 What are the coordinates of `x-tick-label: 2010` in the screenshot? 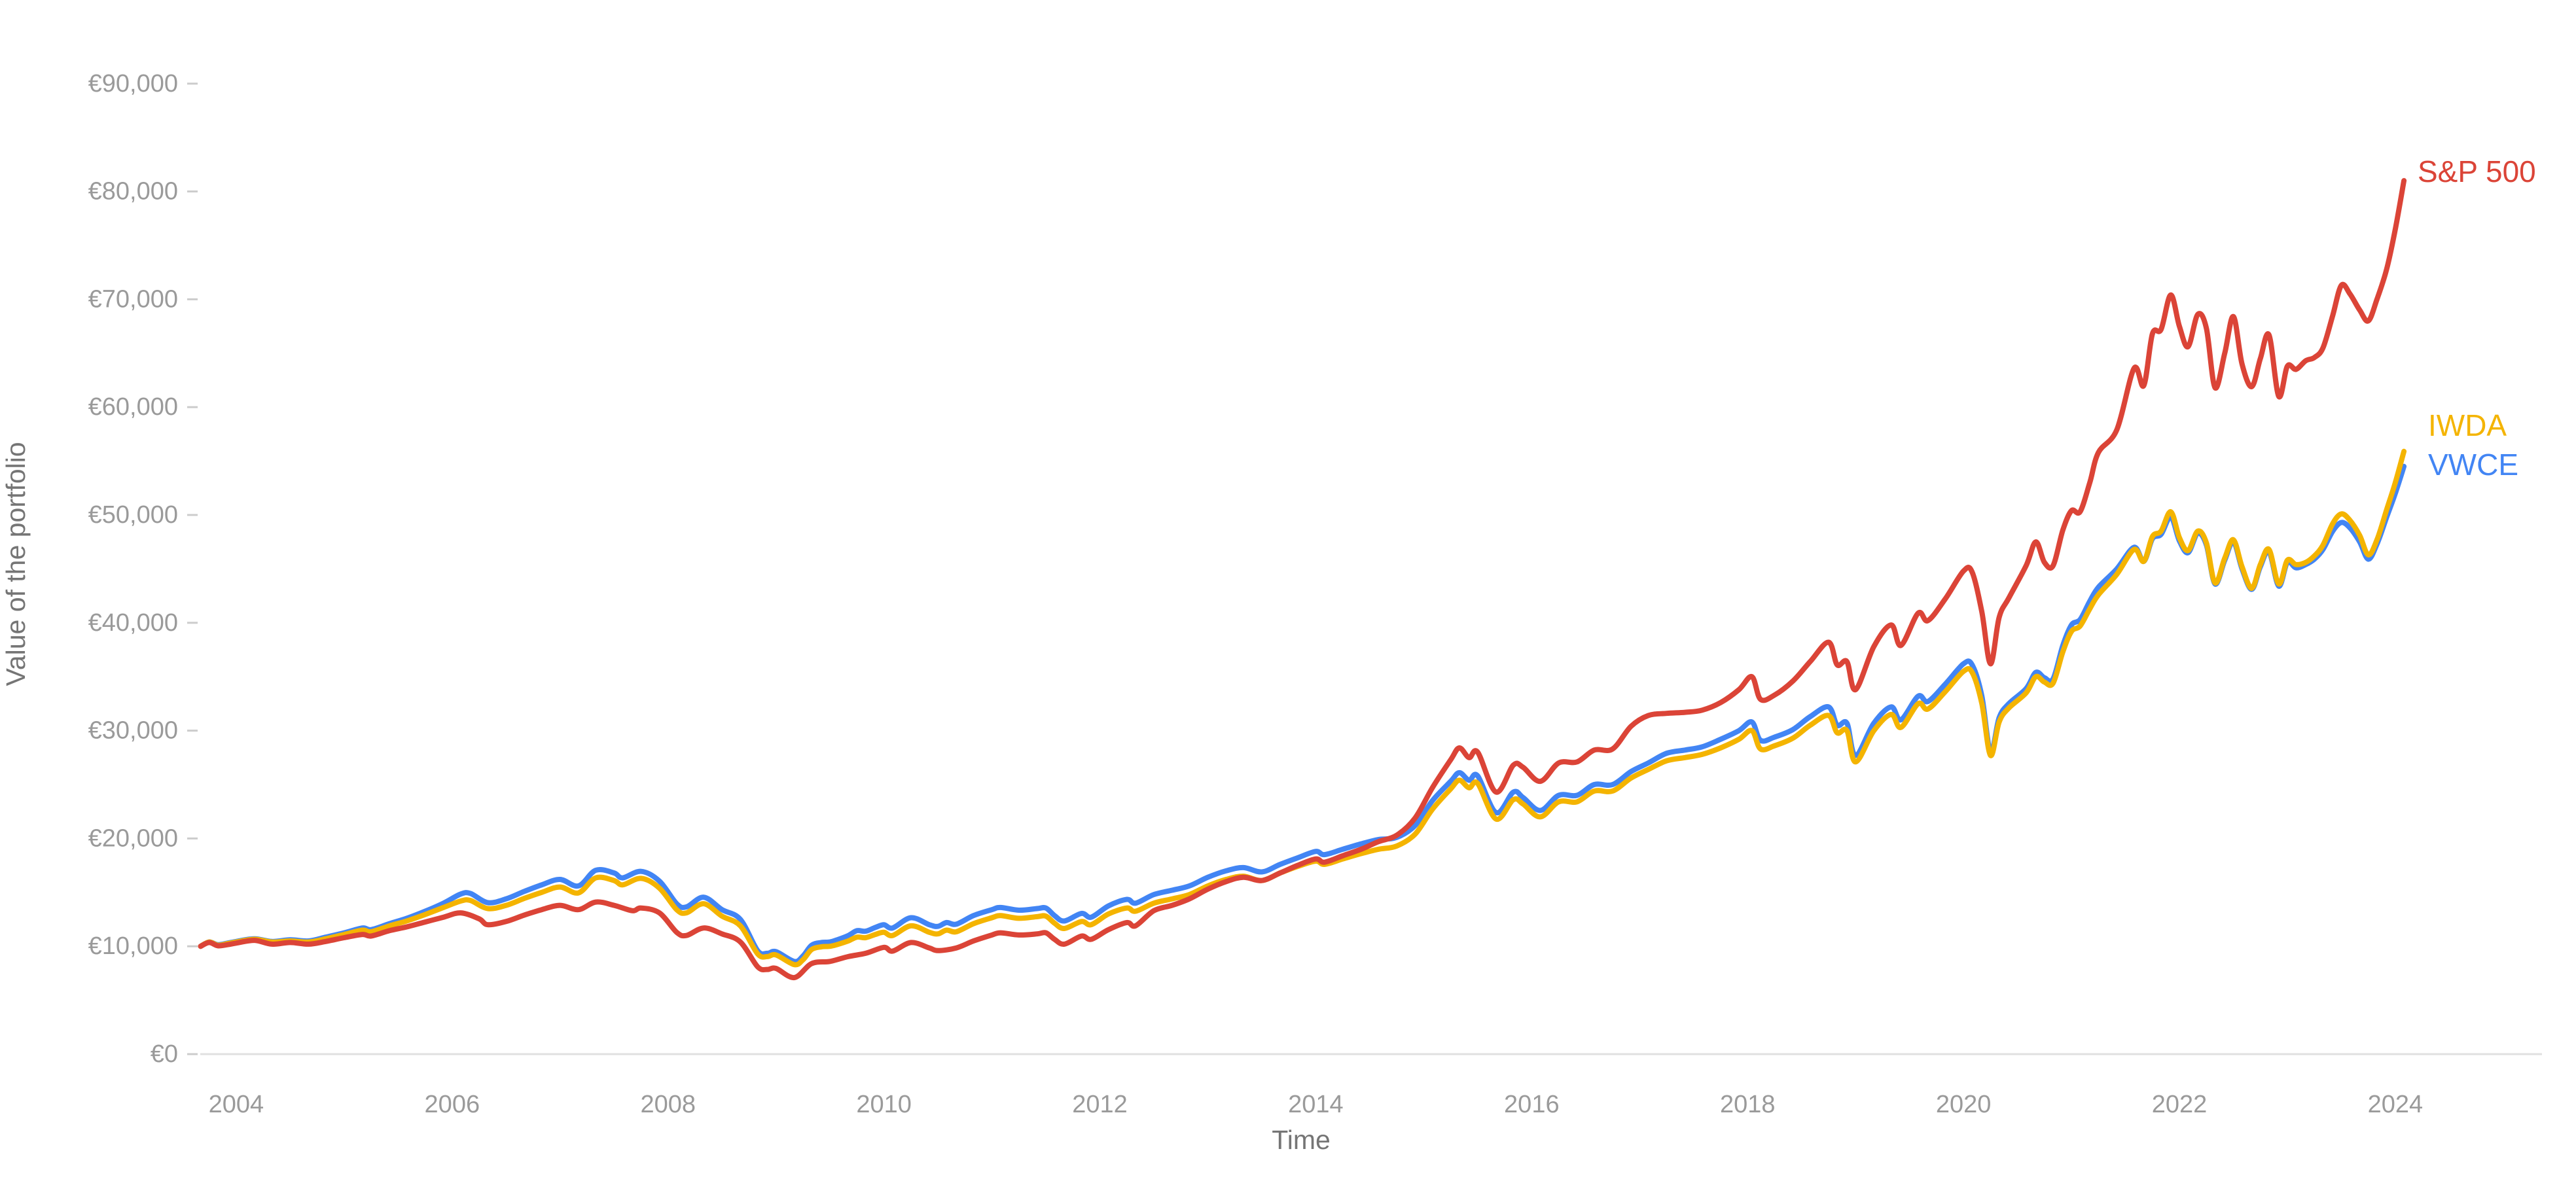 It's located at (884, 1104).